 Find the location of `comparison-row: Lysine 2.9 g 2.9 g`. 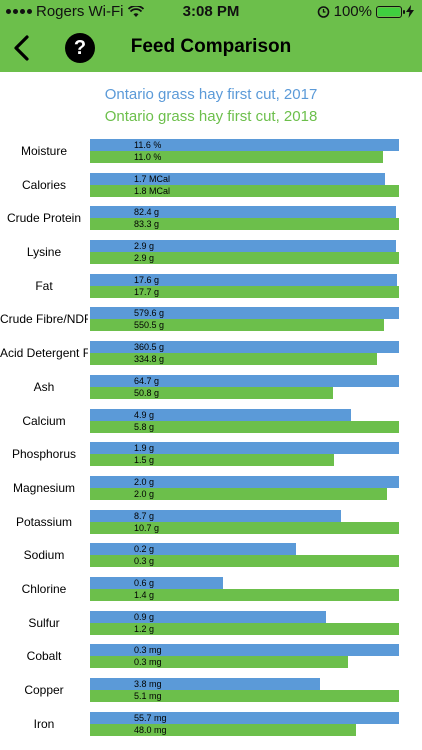

comparison-row: Lysine 2.9 g 2.9 g is located at coordinates (211, 254).